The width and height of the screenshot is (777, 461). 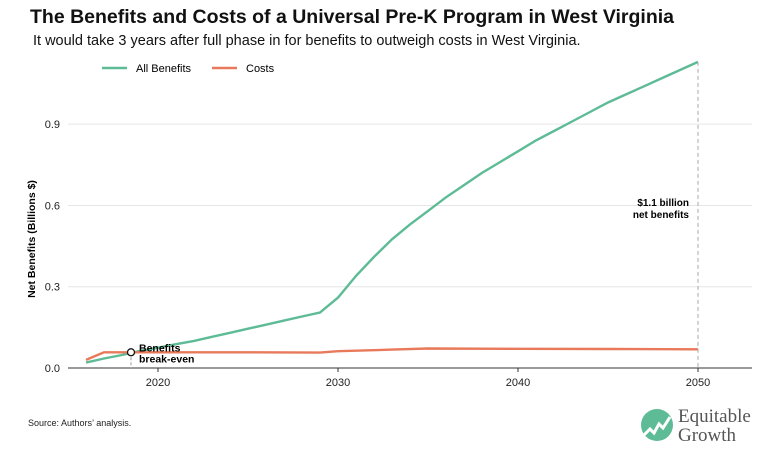 What do you see at coordinates (714, 416) in the screenshot?
I see `logo-text-line1: Equitable` at bounding box center [714, 416].